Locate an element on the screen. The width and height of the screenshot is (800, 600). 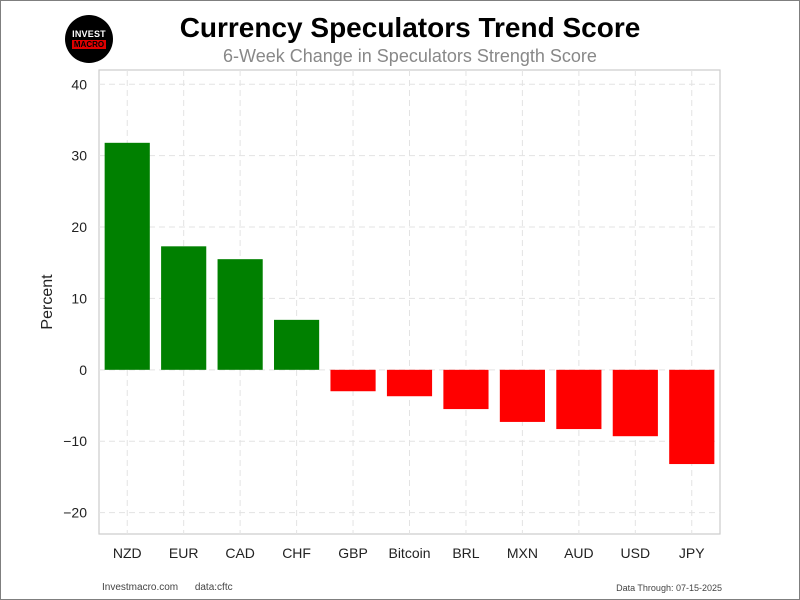
investmacro-logo: INVEST MACRO is located at coordinates (89, 39).